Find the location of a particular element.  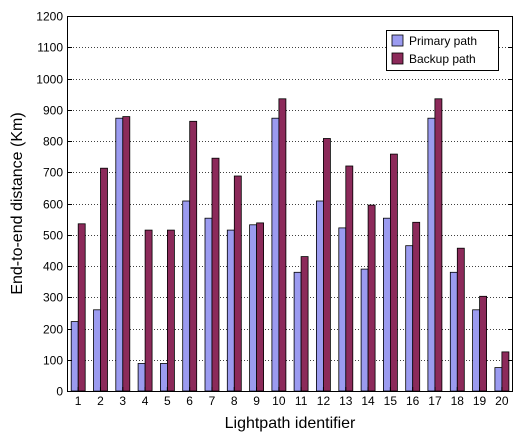

legend-swatch-backup is located at coordinates (397, 58).